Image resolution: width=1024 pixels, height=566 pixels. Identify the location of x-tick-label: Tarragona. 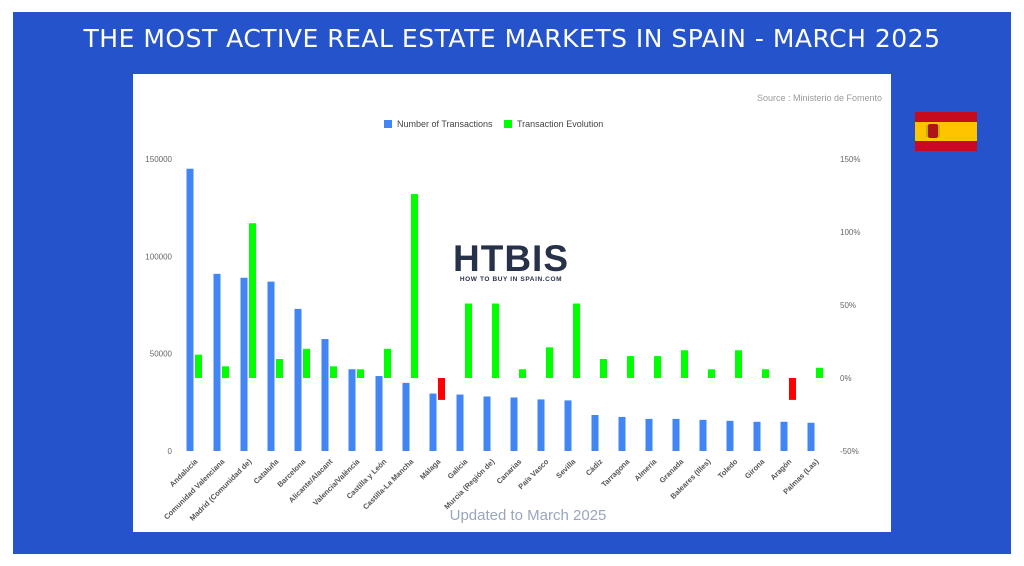
(616, 472).